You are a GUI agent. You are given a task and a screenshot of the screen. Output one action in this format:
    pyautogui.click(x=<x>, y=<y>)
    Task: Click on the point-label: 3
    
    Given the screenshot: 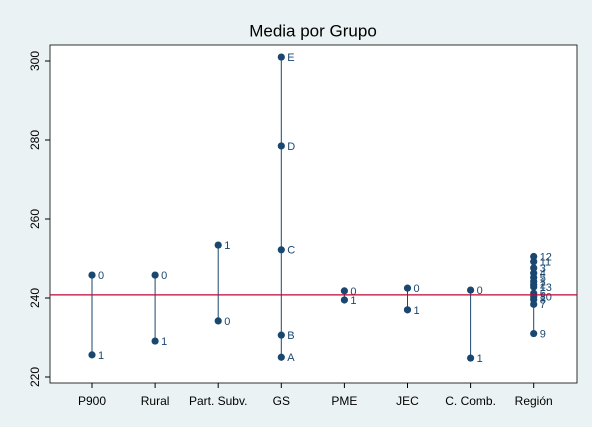 What is the action you would take?
    pyautogui.click(x=543, y=269)
    